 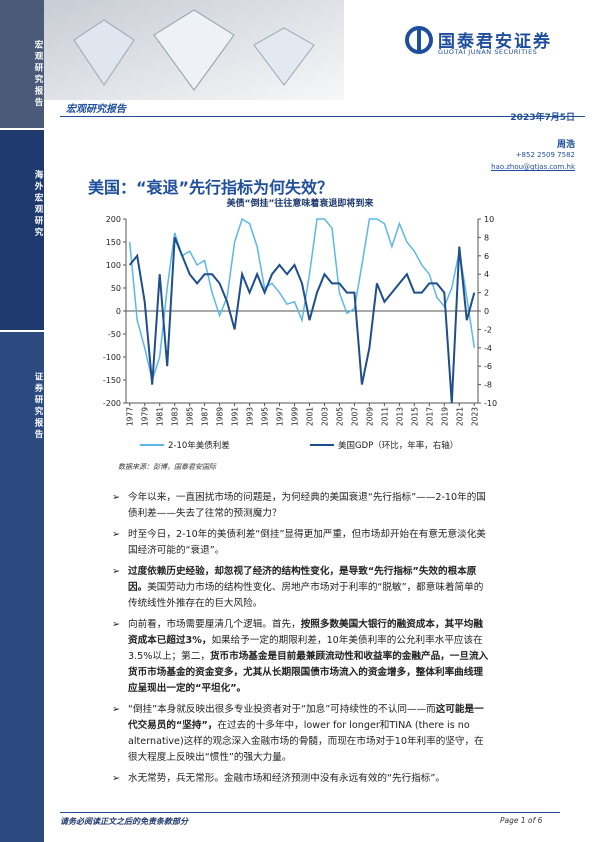 What do you see at coordinates (190, 416) in the screenshot?
I see `x-tick-label: 1985` at bounding box center [190, 416].